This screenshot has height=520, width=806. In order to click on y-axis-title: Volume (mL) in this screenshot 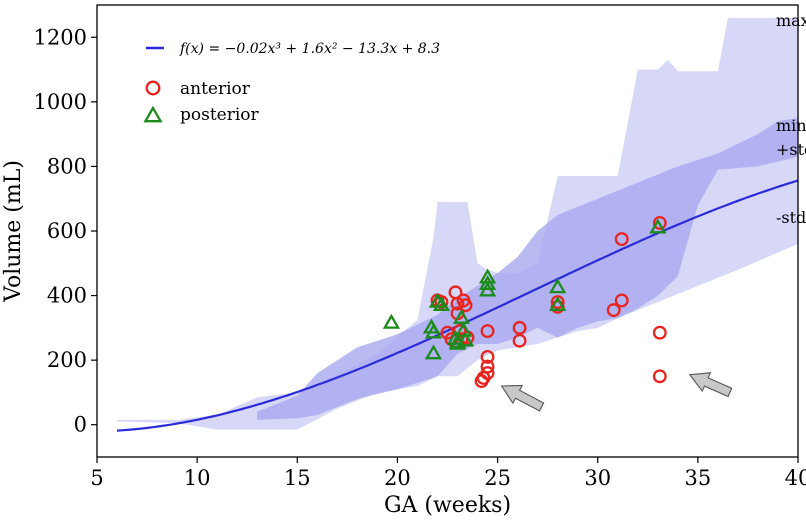, I will do `click(13, 231)`.